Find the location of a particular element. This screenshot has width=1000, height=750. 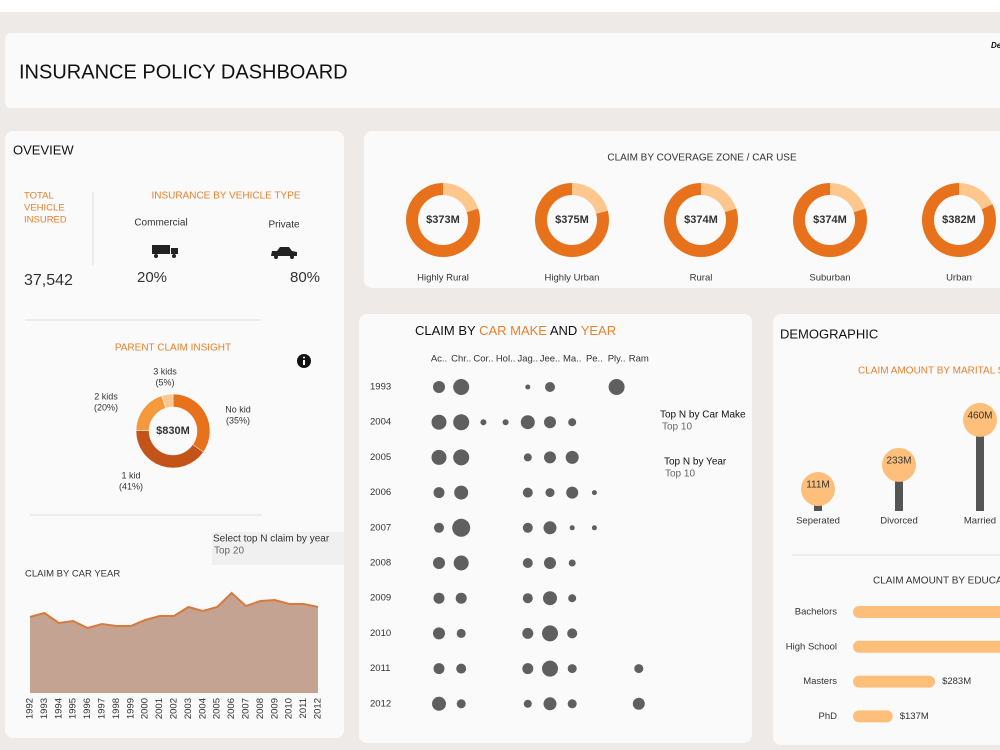

filter-box is located at coordinates (278, 548).